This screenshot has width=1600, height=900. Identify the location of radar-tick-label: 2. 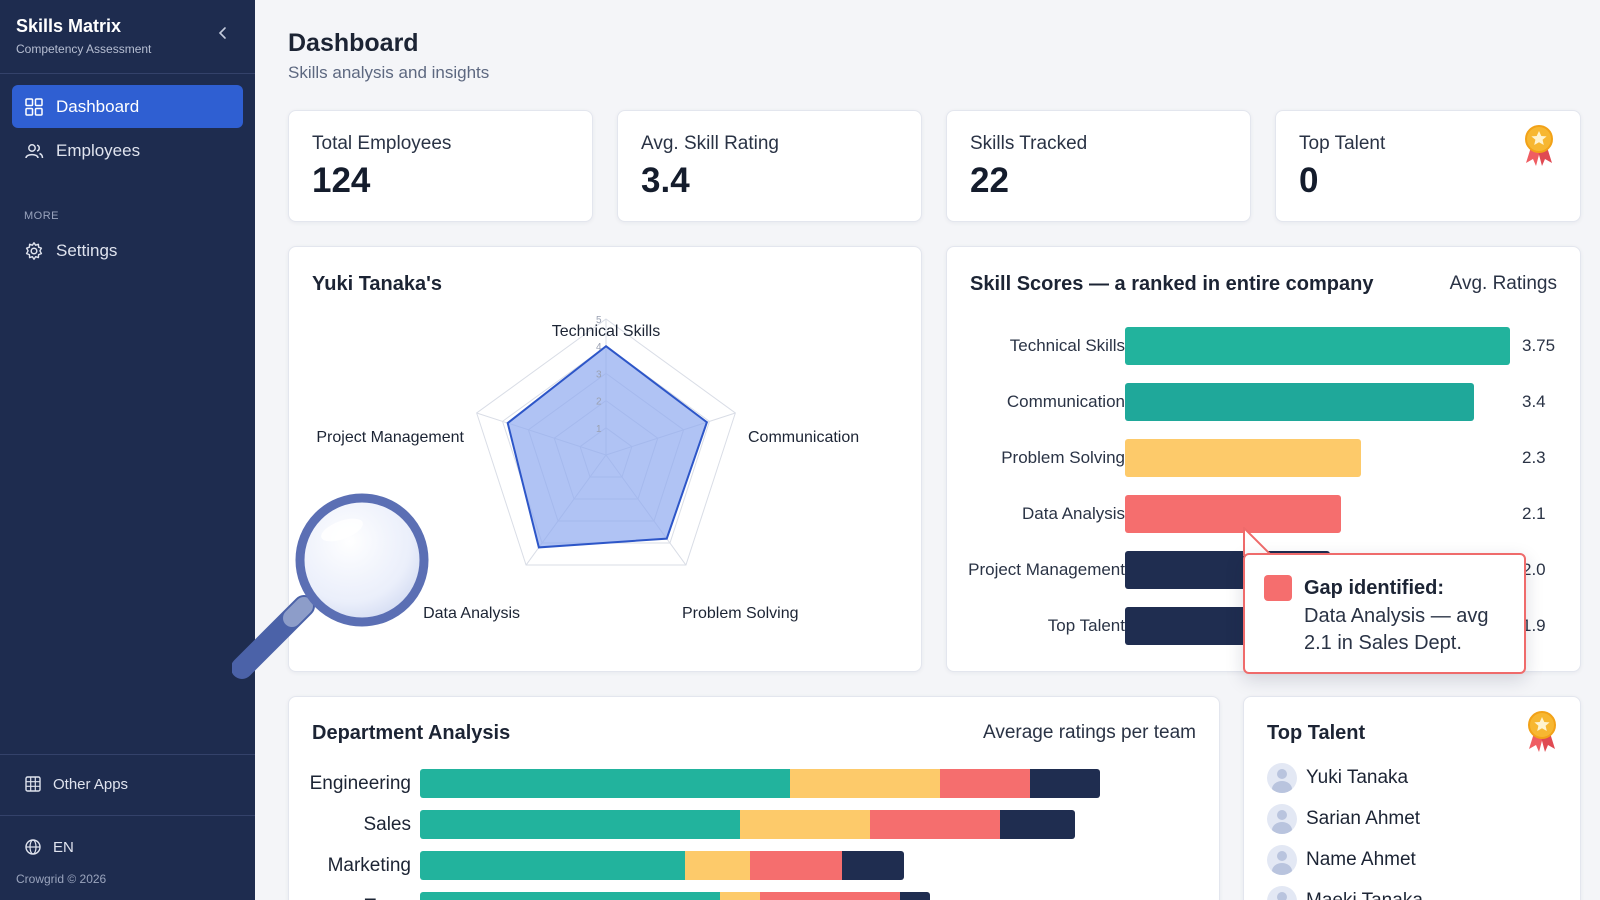
(599, 402).